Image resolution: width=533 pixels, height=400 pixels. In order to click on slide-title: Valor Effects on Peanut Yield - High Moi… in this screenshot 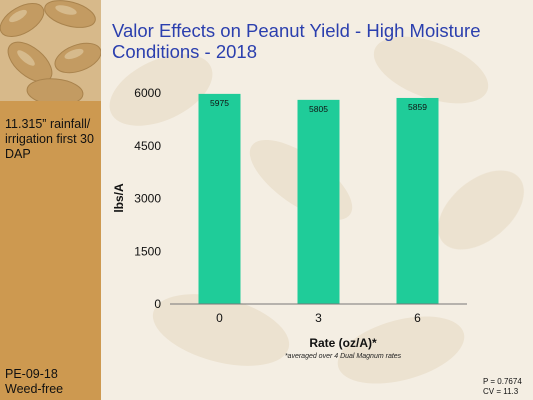, I will do `click(312, 41)`.